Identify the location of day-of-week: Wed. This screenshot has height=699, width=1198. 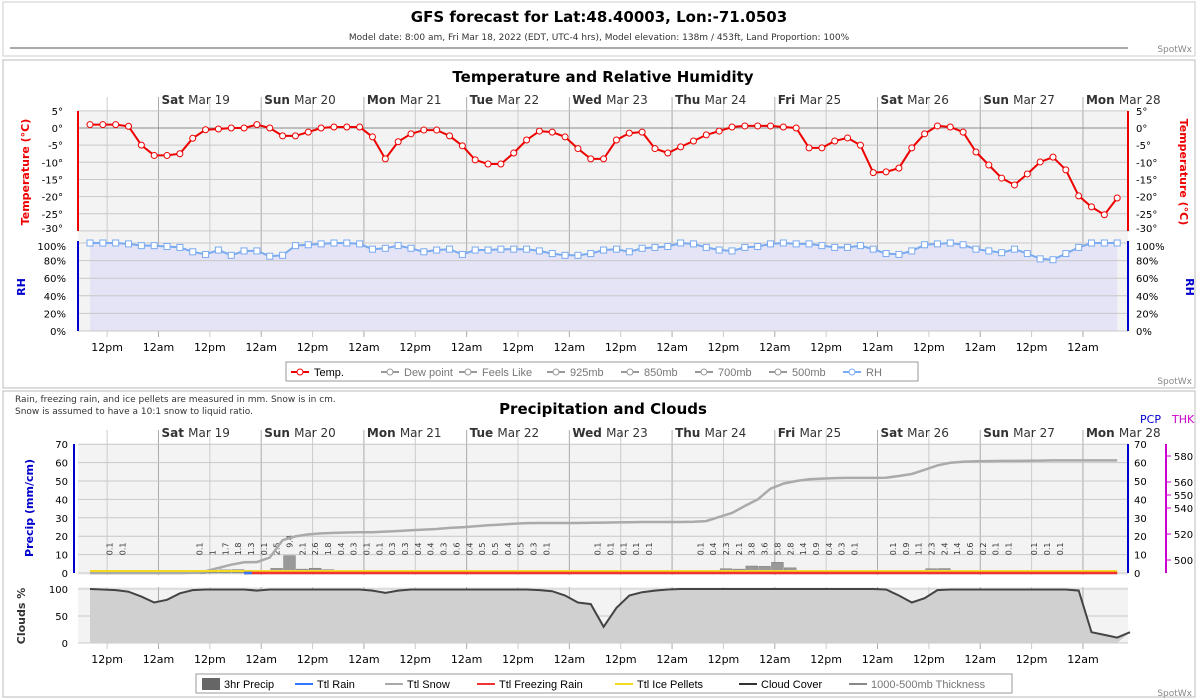
(589, 100).